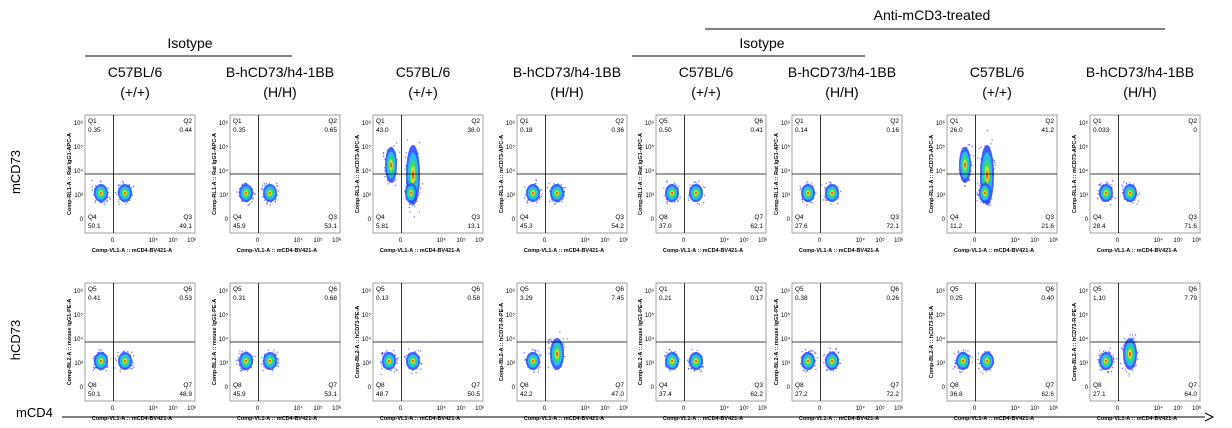  I want to click on quadrant-value: 21.6, so click(1047, 226).